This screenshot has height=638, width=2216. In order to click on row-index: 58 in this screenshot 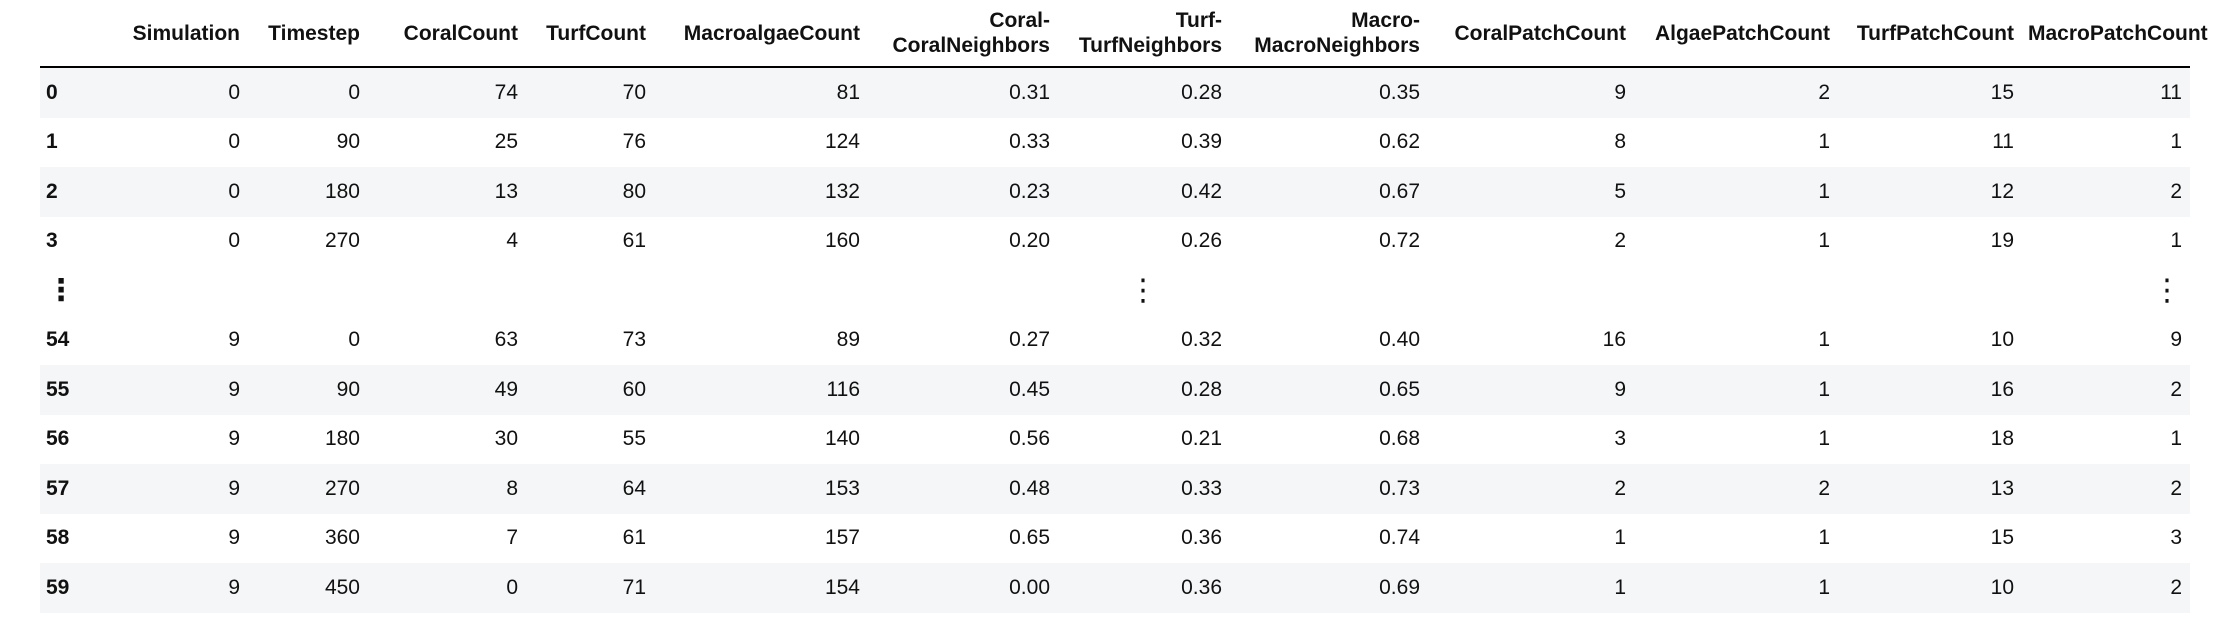, I will do `click(75, 538)`.